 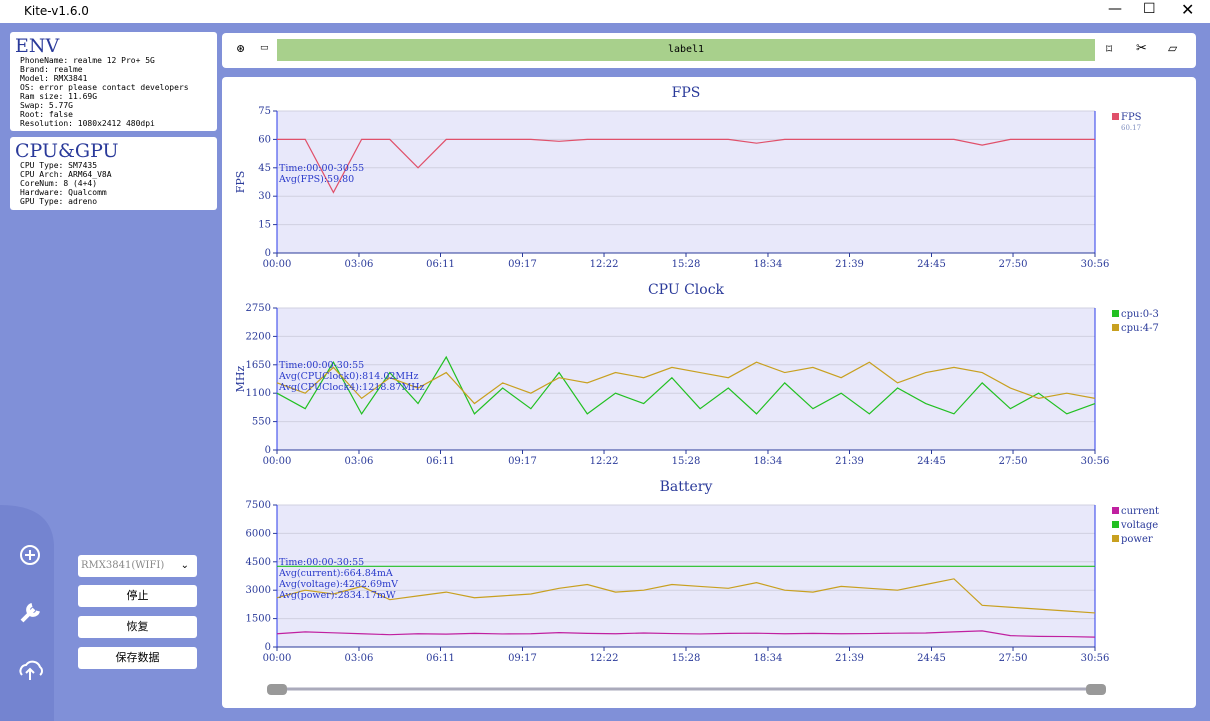 I want to click on env-line: Brand: realme, so click(x=51, y=69).